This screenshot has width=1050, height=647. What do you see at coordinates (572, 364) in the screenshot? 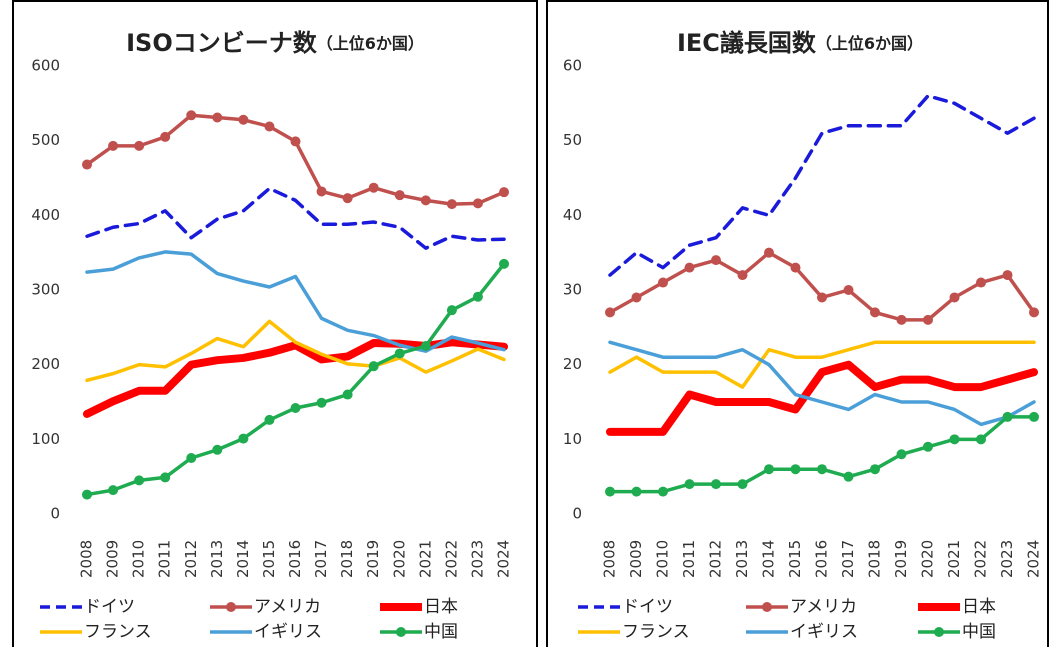
I see `y-tick-label: 20` at bounding box center [572, 364].